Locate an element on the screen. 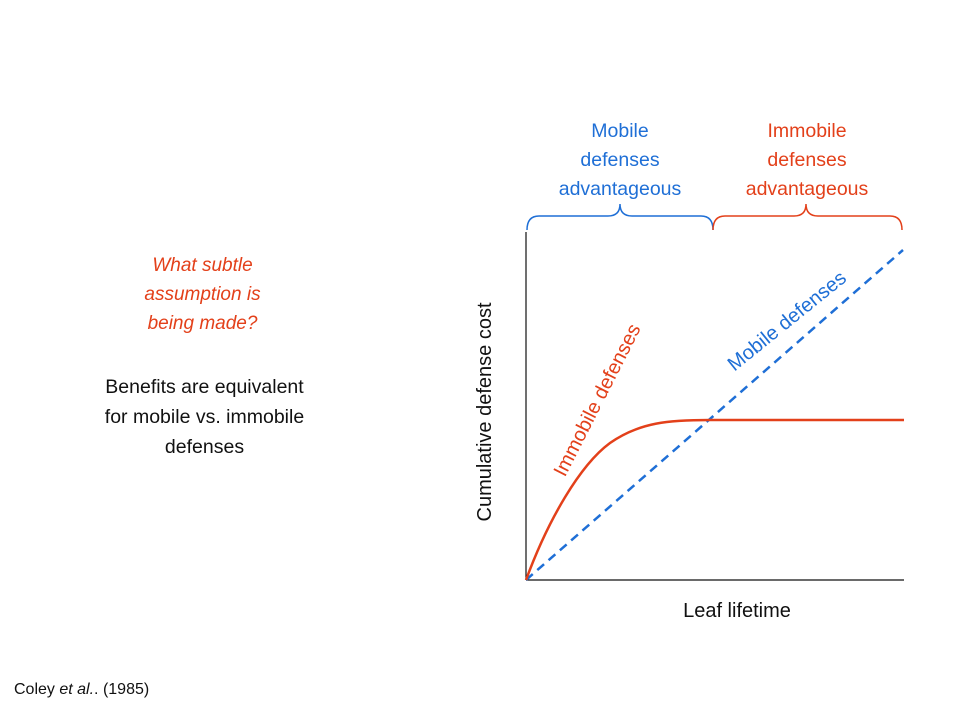 This screenshot has height=720, width=960. citation-etal: et al. is located at coordinates (77, 689).